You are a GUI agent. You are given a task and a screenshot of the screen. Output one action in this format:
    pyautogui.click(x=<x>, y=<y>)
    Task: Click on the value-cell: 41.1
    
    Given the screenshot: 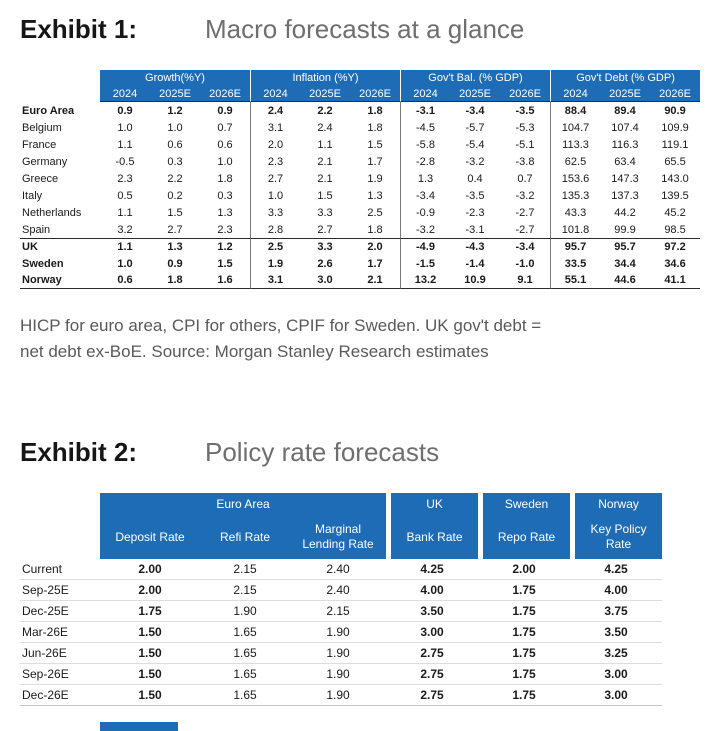 What is the action you would take?
    pyautogui.click(x=675, y=280)
    